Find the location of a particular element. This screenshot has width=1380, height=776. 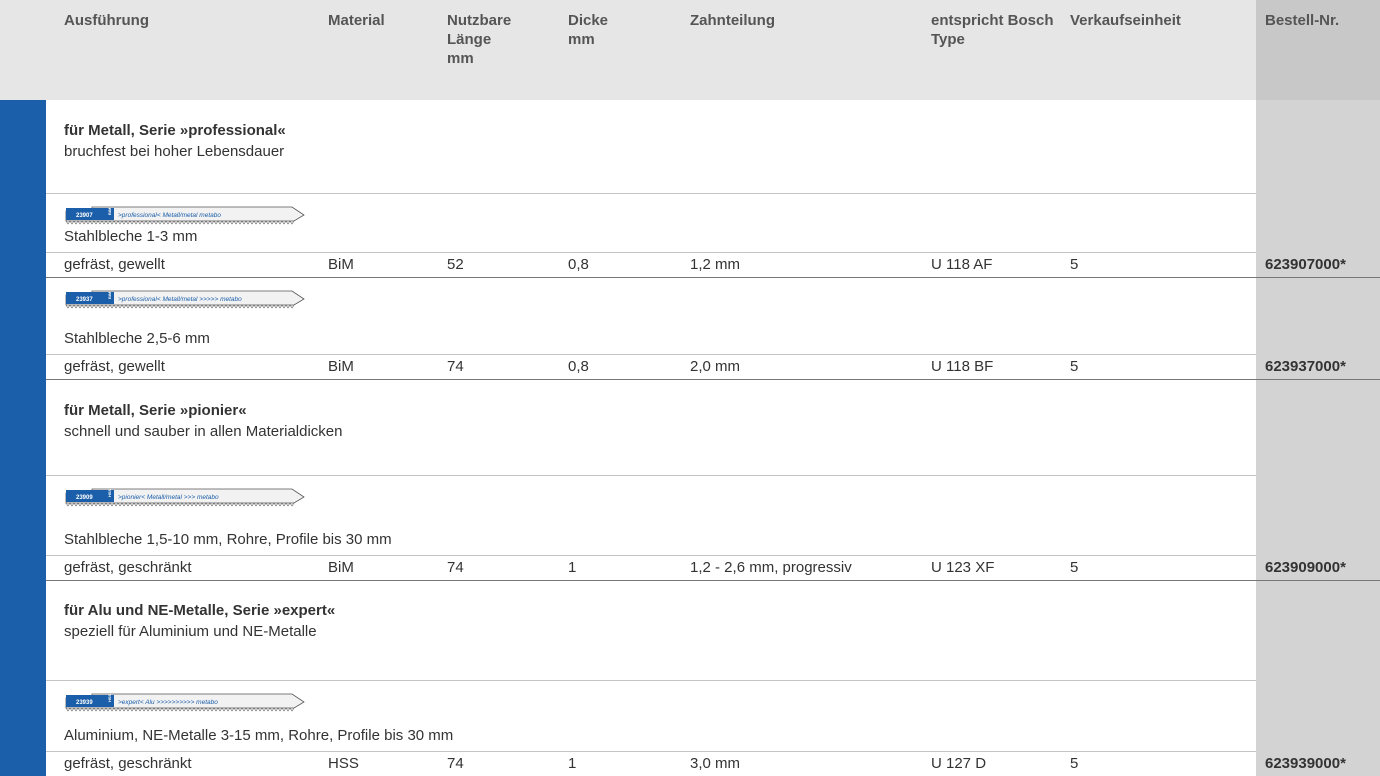

row-cell: U 127 D is located at coordinates (959, 763).